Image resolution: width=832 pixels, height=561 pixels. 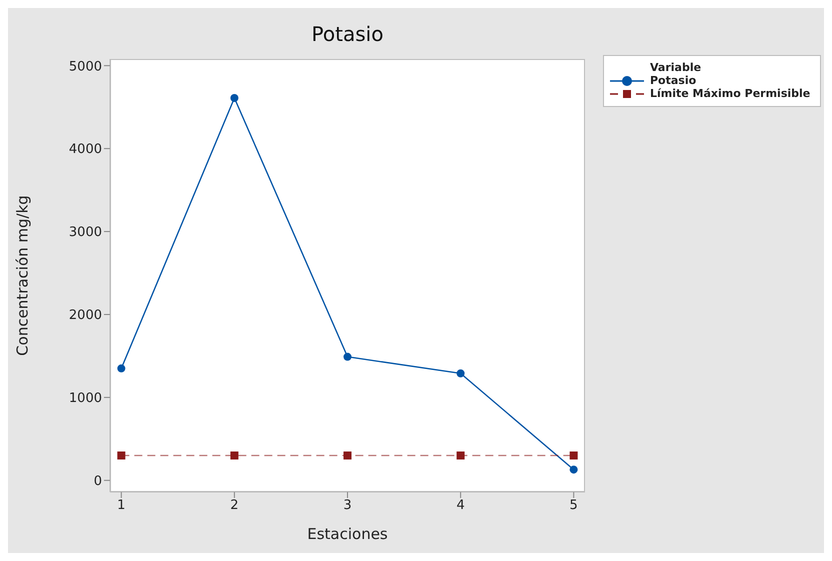 What do you see at coordinates (460, 506) in the screenshot?
I see `x-tick-label: 4` at bounding box center [460, 506].